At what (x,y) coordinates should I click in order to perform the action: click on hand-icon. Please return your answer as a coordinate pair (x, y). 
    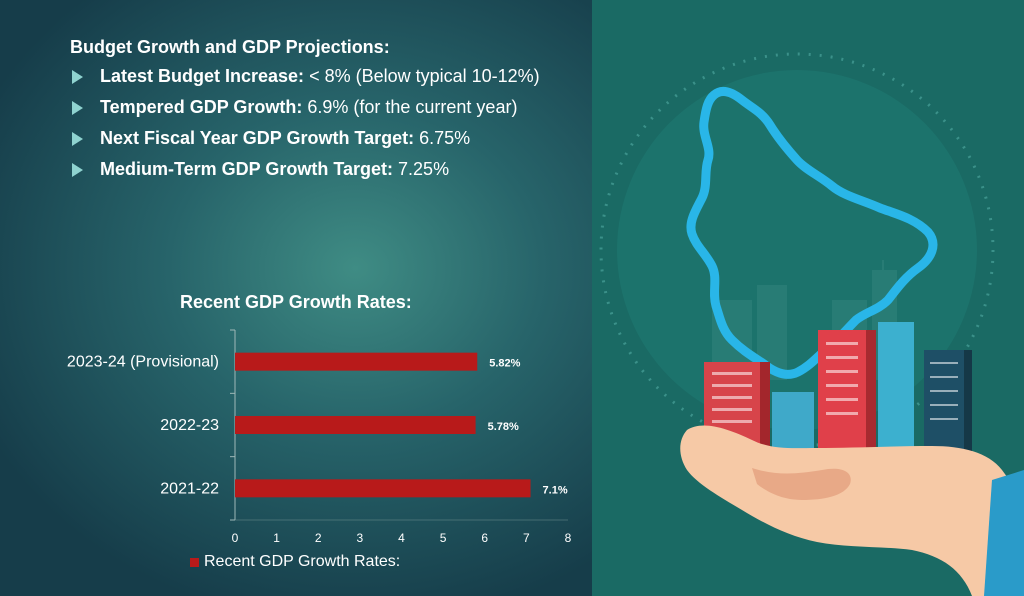
    Looking at the image, I should click on (852, 510).